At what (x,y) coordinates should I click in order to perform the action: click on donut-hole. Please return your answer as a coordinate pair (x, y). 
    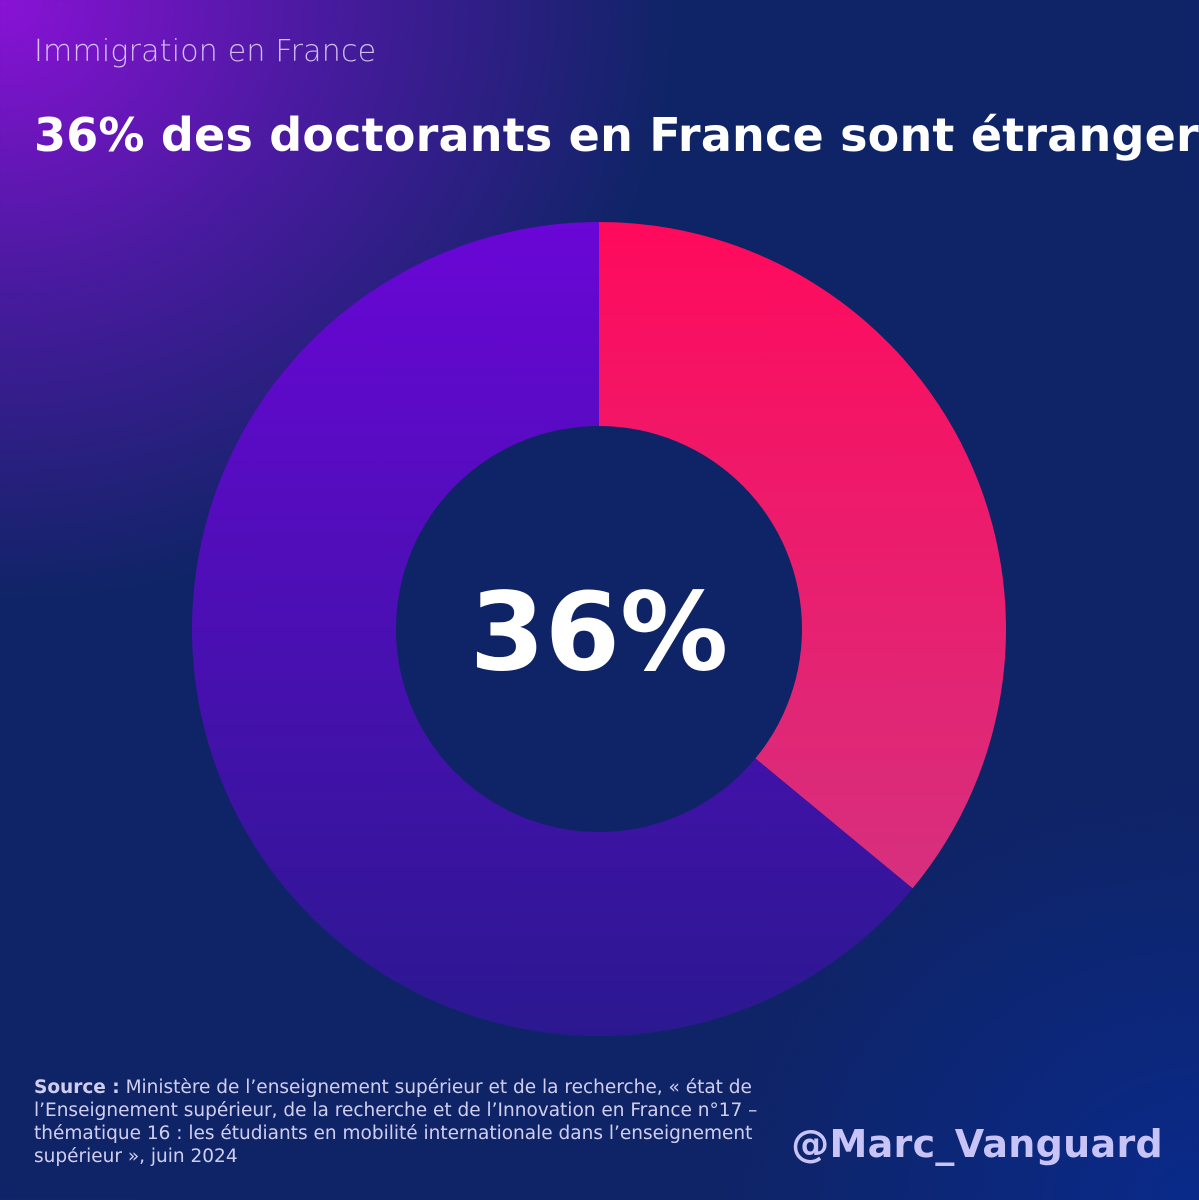
    Looking at the image, I should click on (599, 629).